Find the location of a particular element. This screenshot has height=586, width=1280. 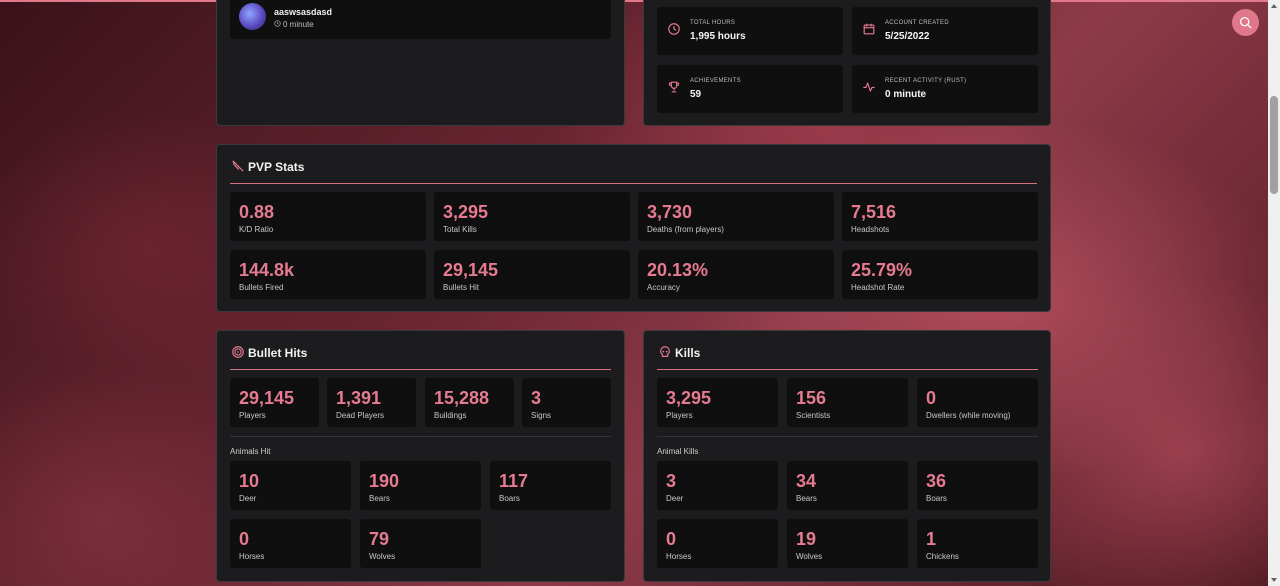

stat-label: Total Kills is located at coordinates (460, 229).